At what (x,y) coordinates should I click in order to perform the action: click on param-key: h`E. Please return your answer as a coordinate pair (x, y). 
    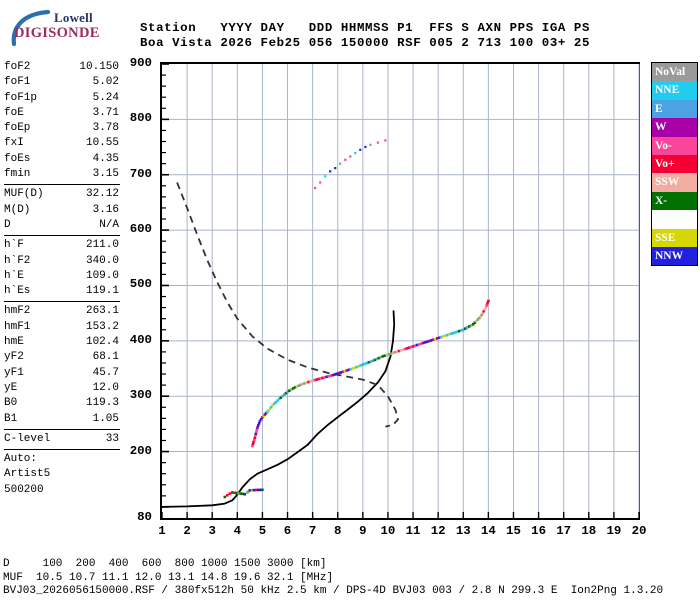
    Looking at the image, I should click on (14, 275).